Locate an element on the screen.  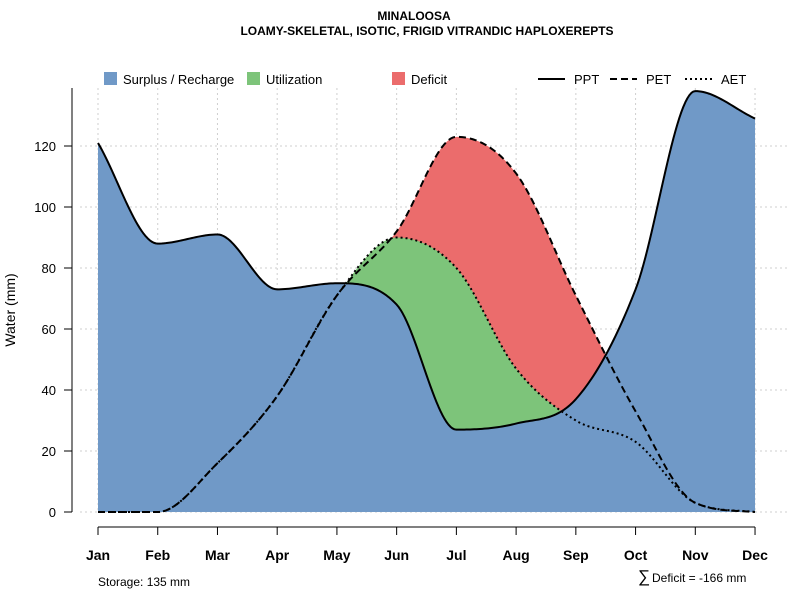
x-tick-label-dec: Dec is located at coordinates (755, 555).